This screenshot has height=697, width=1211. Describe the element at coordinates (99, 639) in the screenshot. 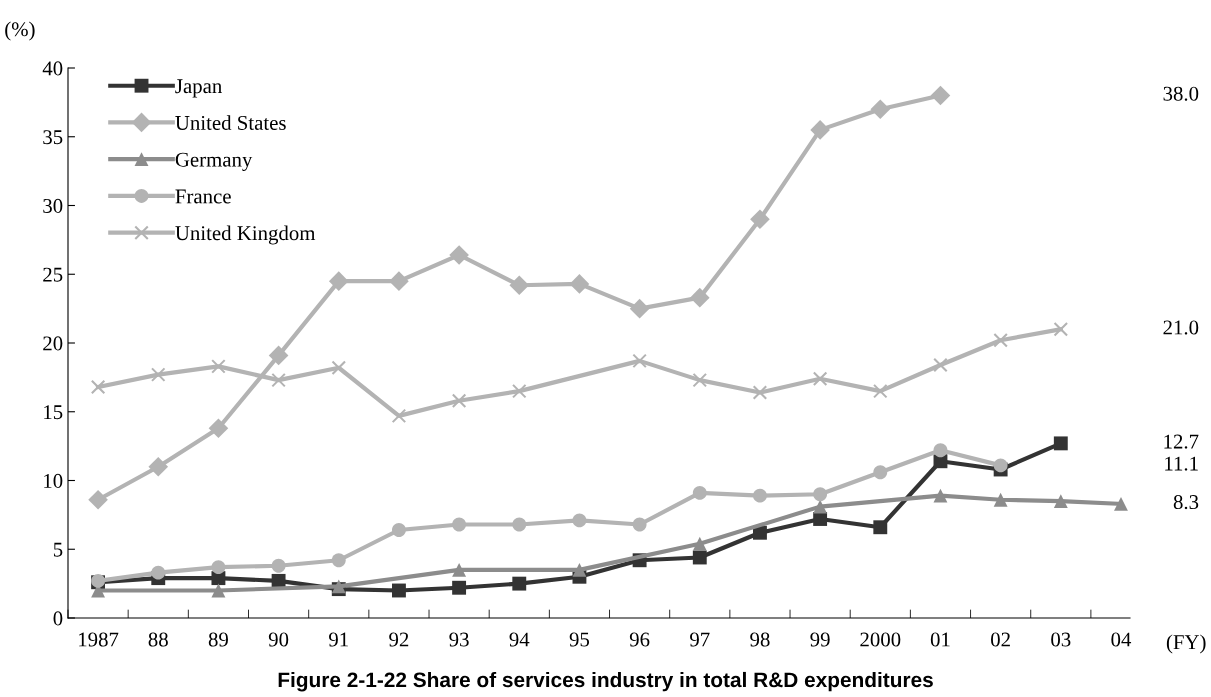

I see `x-tick-label: 1987` at that location.